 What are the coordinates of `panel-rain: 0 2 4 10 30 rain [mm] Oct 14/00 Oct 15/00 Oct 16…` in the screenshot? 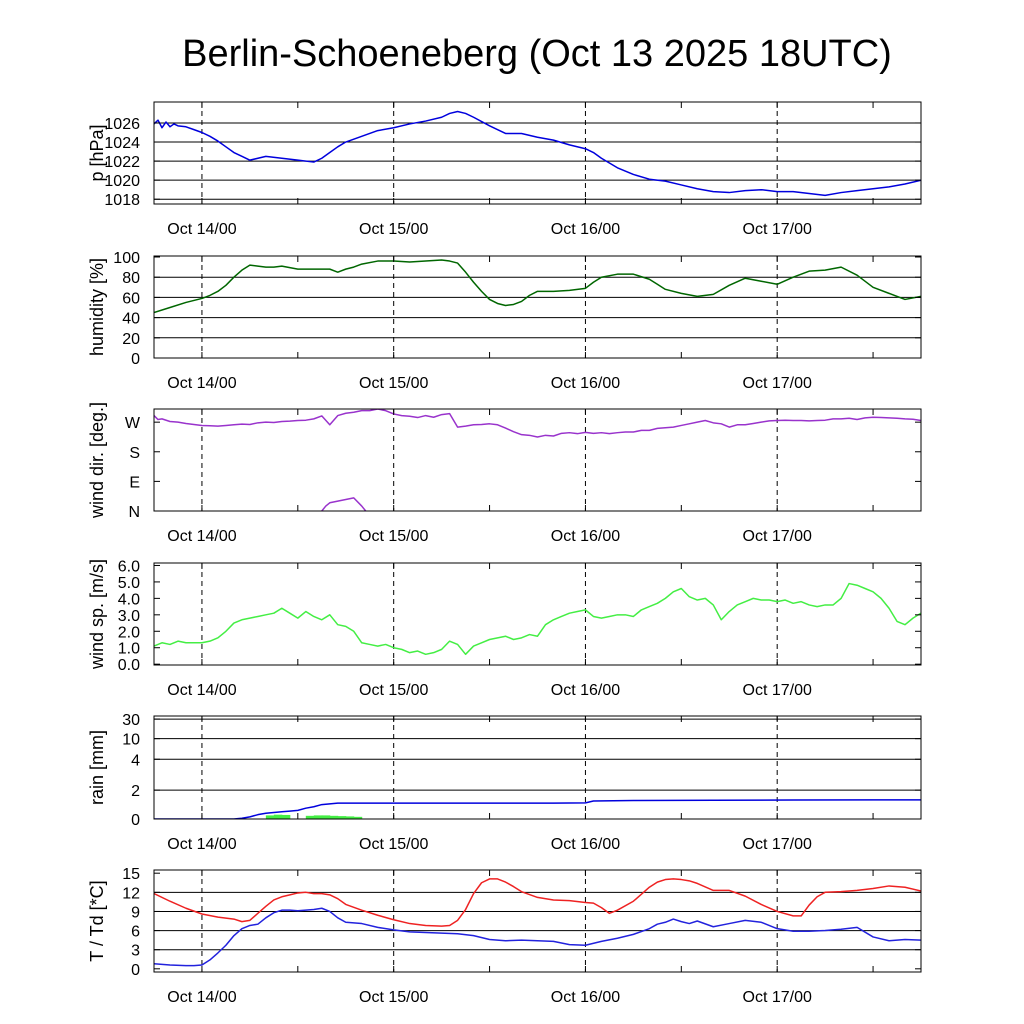 It's located at (504, 782).